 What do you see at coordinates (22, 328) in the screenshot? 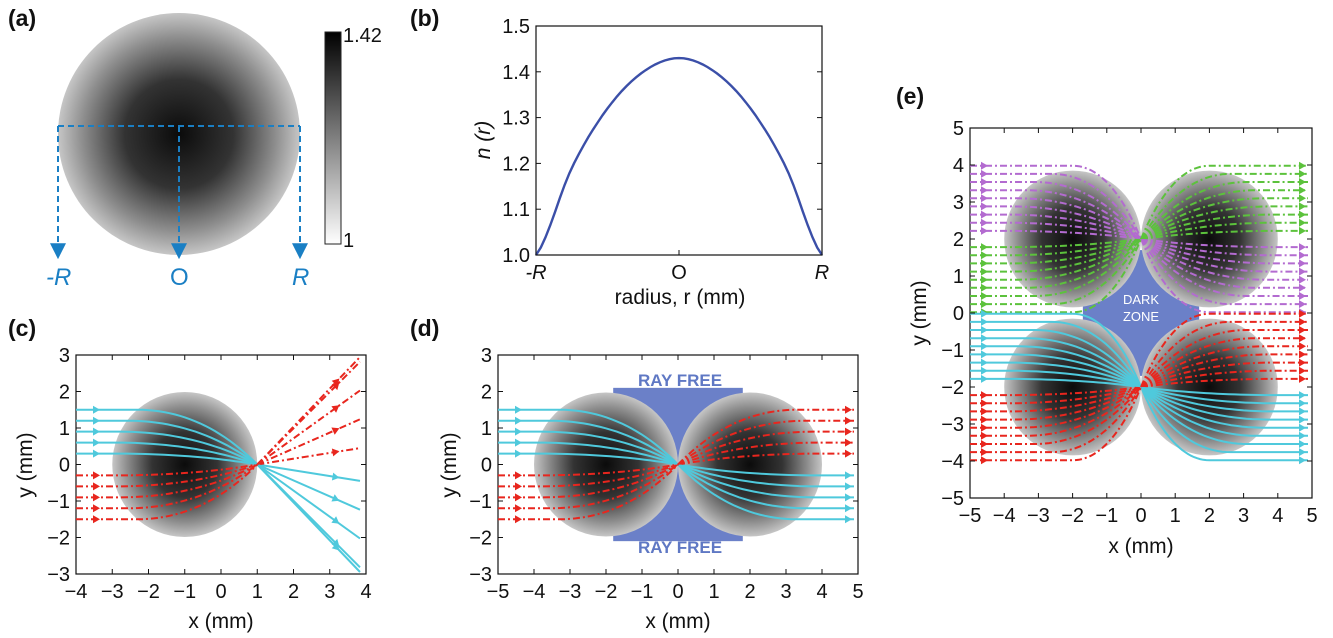
I see `panel-c-label: (c)` at bounding box center [22, 328].